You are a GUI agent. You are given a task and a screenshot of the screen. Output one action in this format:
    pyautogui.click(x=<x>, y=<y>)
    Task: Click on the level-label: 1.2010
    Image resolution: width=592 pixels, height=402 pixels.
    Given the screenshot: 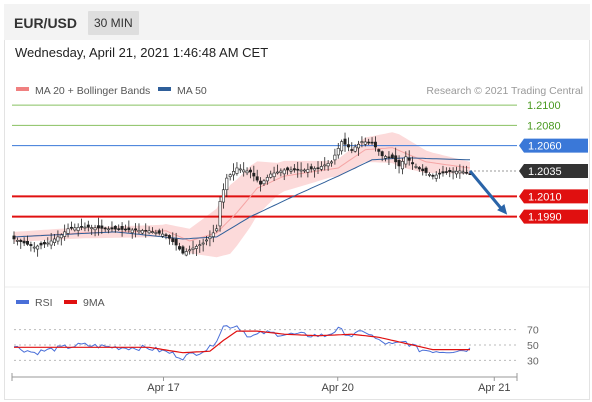 What is the action you would take?
    pyautogui.click(x=545, y=197)
    